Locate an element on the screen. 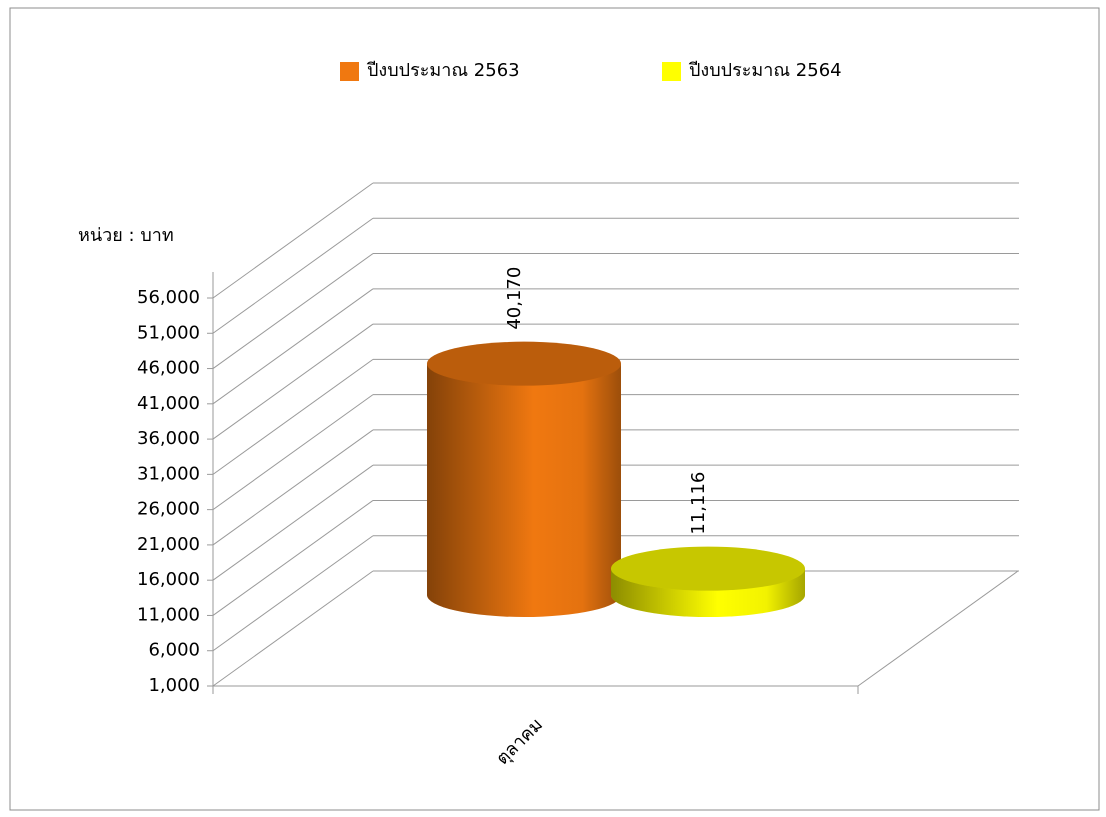 The width and height of the screenshot is (1106, 817). y-tick-label: 41,000 is located at coordinates (168, 403).